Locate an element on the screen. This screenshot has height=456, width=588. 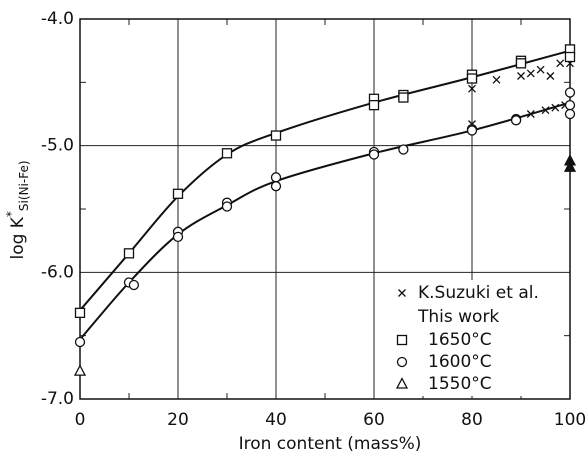
legend-label: 1600°C is located at coordinates (460, 362).